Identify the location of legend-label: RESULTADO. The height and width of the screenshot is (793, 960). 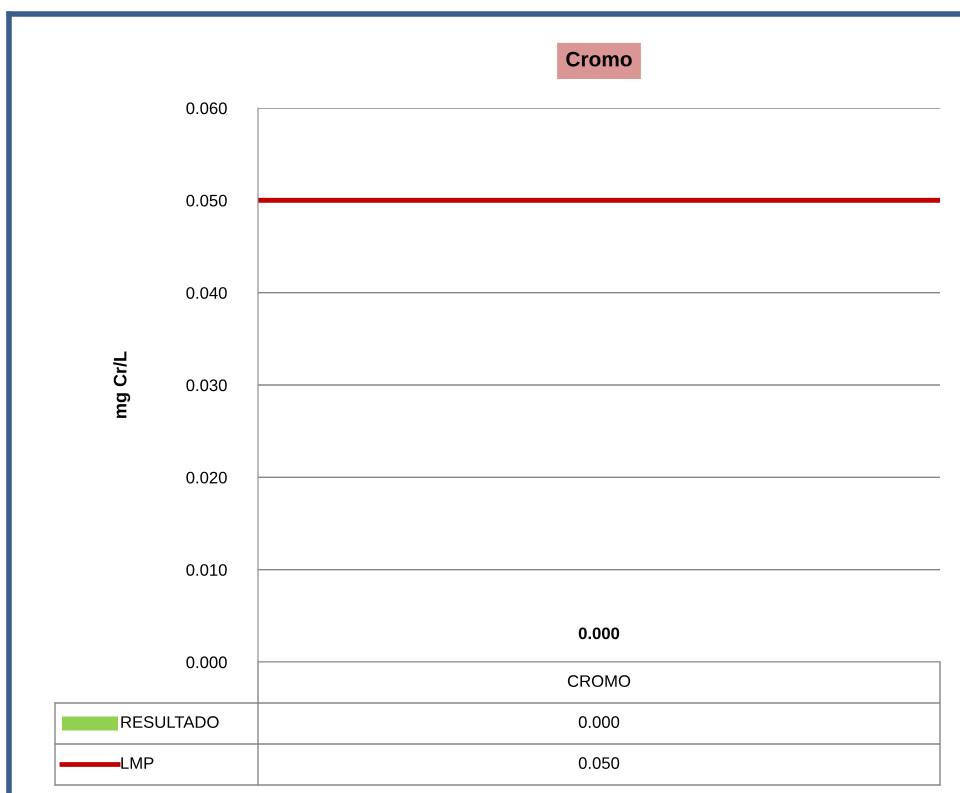
(170, 722).